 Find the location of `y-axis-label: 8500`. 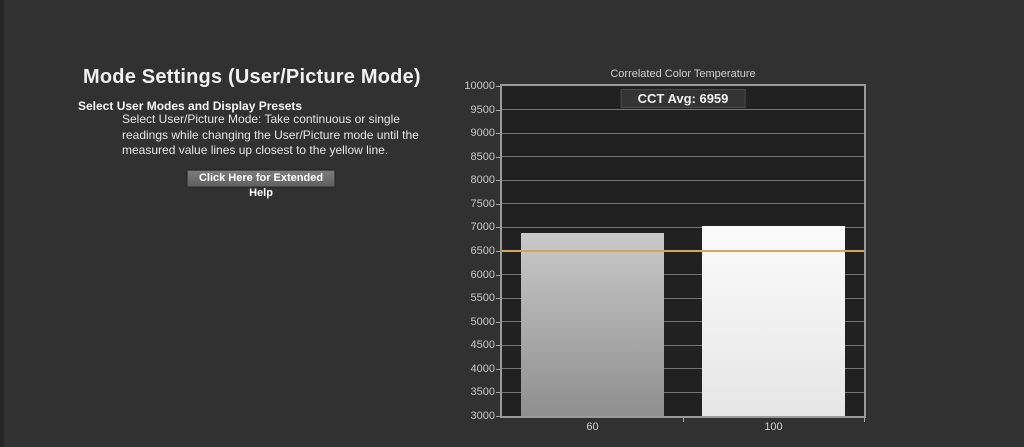

y-axis-label: 8500 is located at coordinates (482, 156).